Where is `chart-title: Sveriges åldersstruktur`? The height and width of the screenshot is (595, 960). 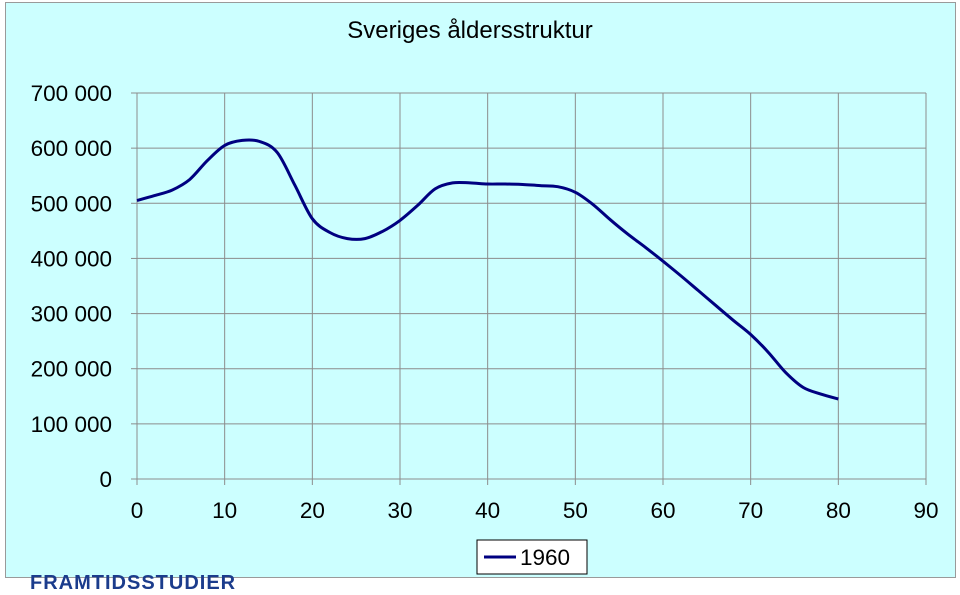 chart-title: Sveriges åldersstruktur is located at coordinates (469, 30).